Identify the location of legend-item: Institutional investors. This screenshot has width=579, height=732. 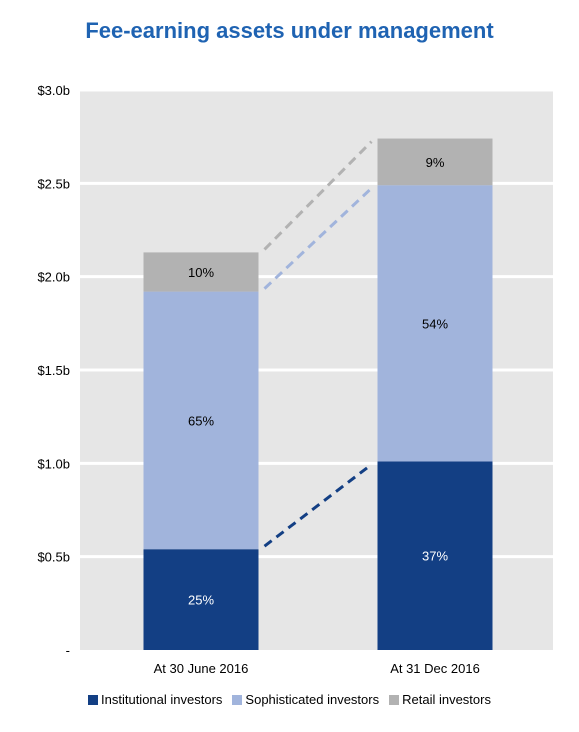
(155, 699).